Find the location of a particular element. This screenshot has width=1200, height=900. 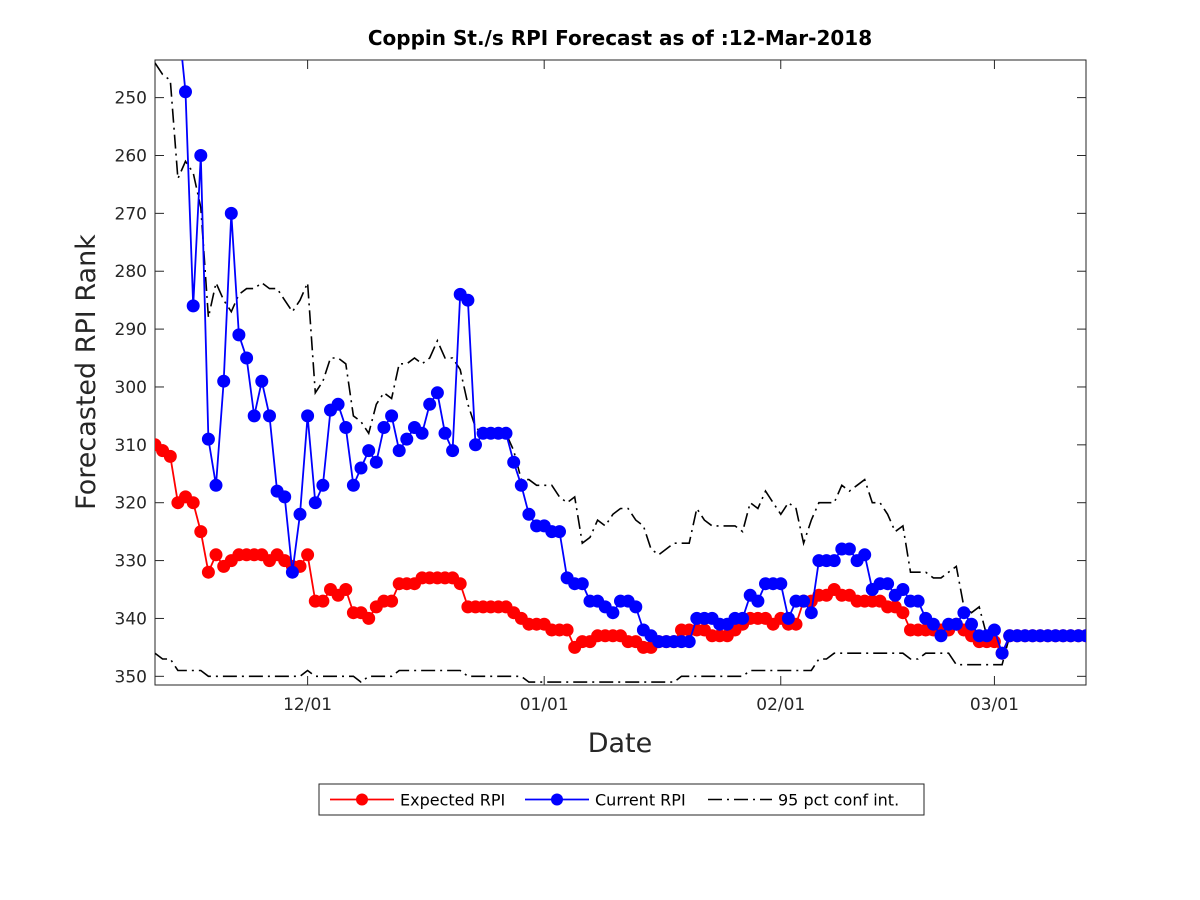

legend: Expected RPI Current RPI 95 pct conf int. is located at coordinates (621, 799).